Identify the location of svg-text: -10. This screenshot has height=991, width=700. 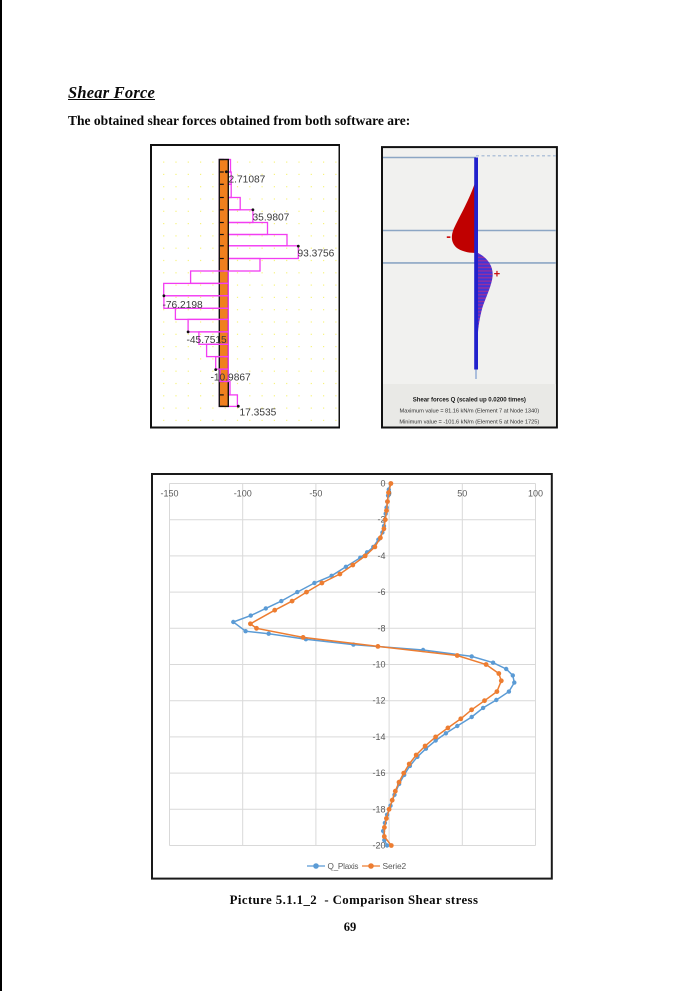
(378, 665).